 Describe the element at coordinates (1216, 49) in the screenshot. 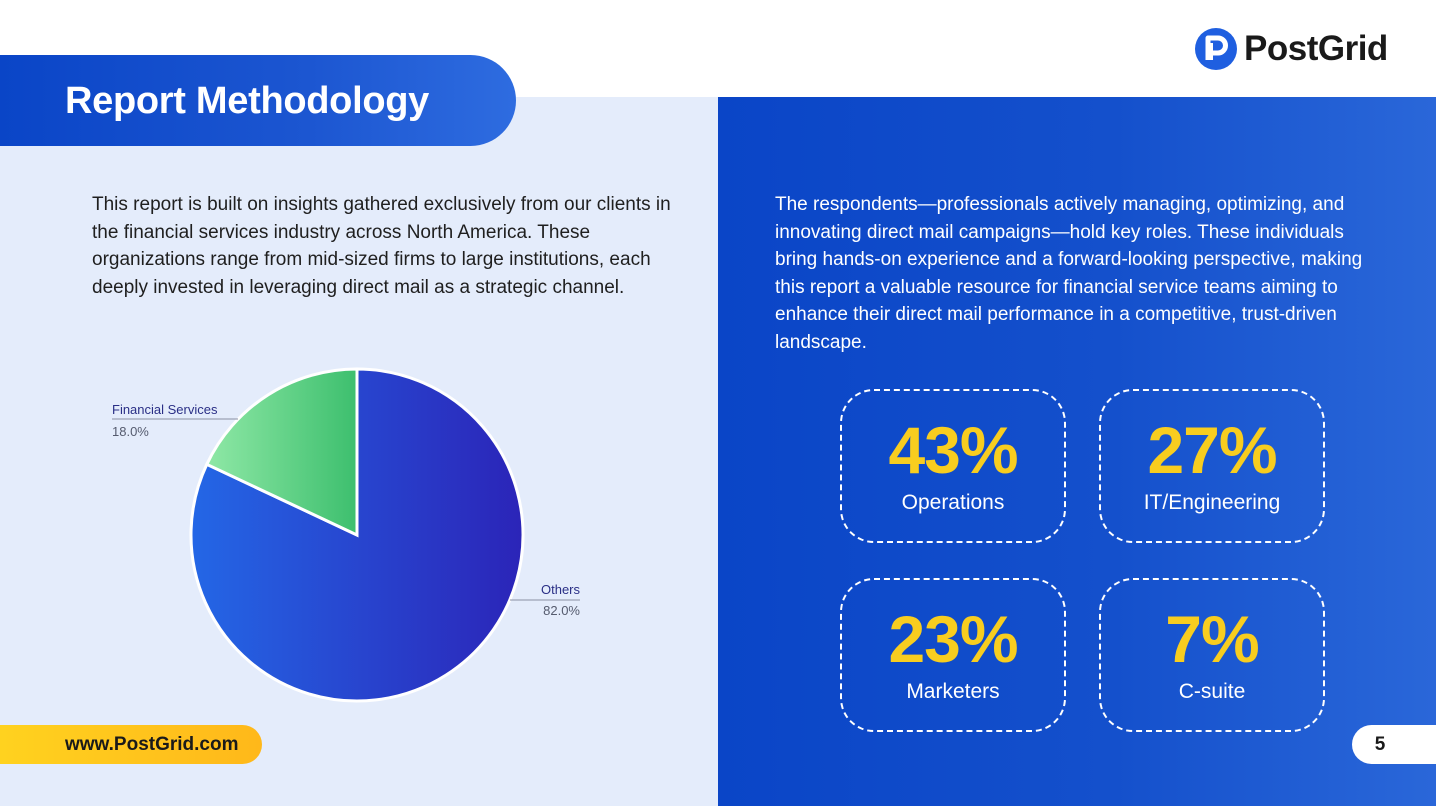

I see `postgrid-logo-icon` at that location.